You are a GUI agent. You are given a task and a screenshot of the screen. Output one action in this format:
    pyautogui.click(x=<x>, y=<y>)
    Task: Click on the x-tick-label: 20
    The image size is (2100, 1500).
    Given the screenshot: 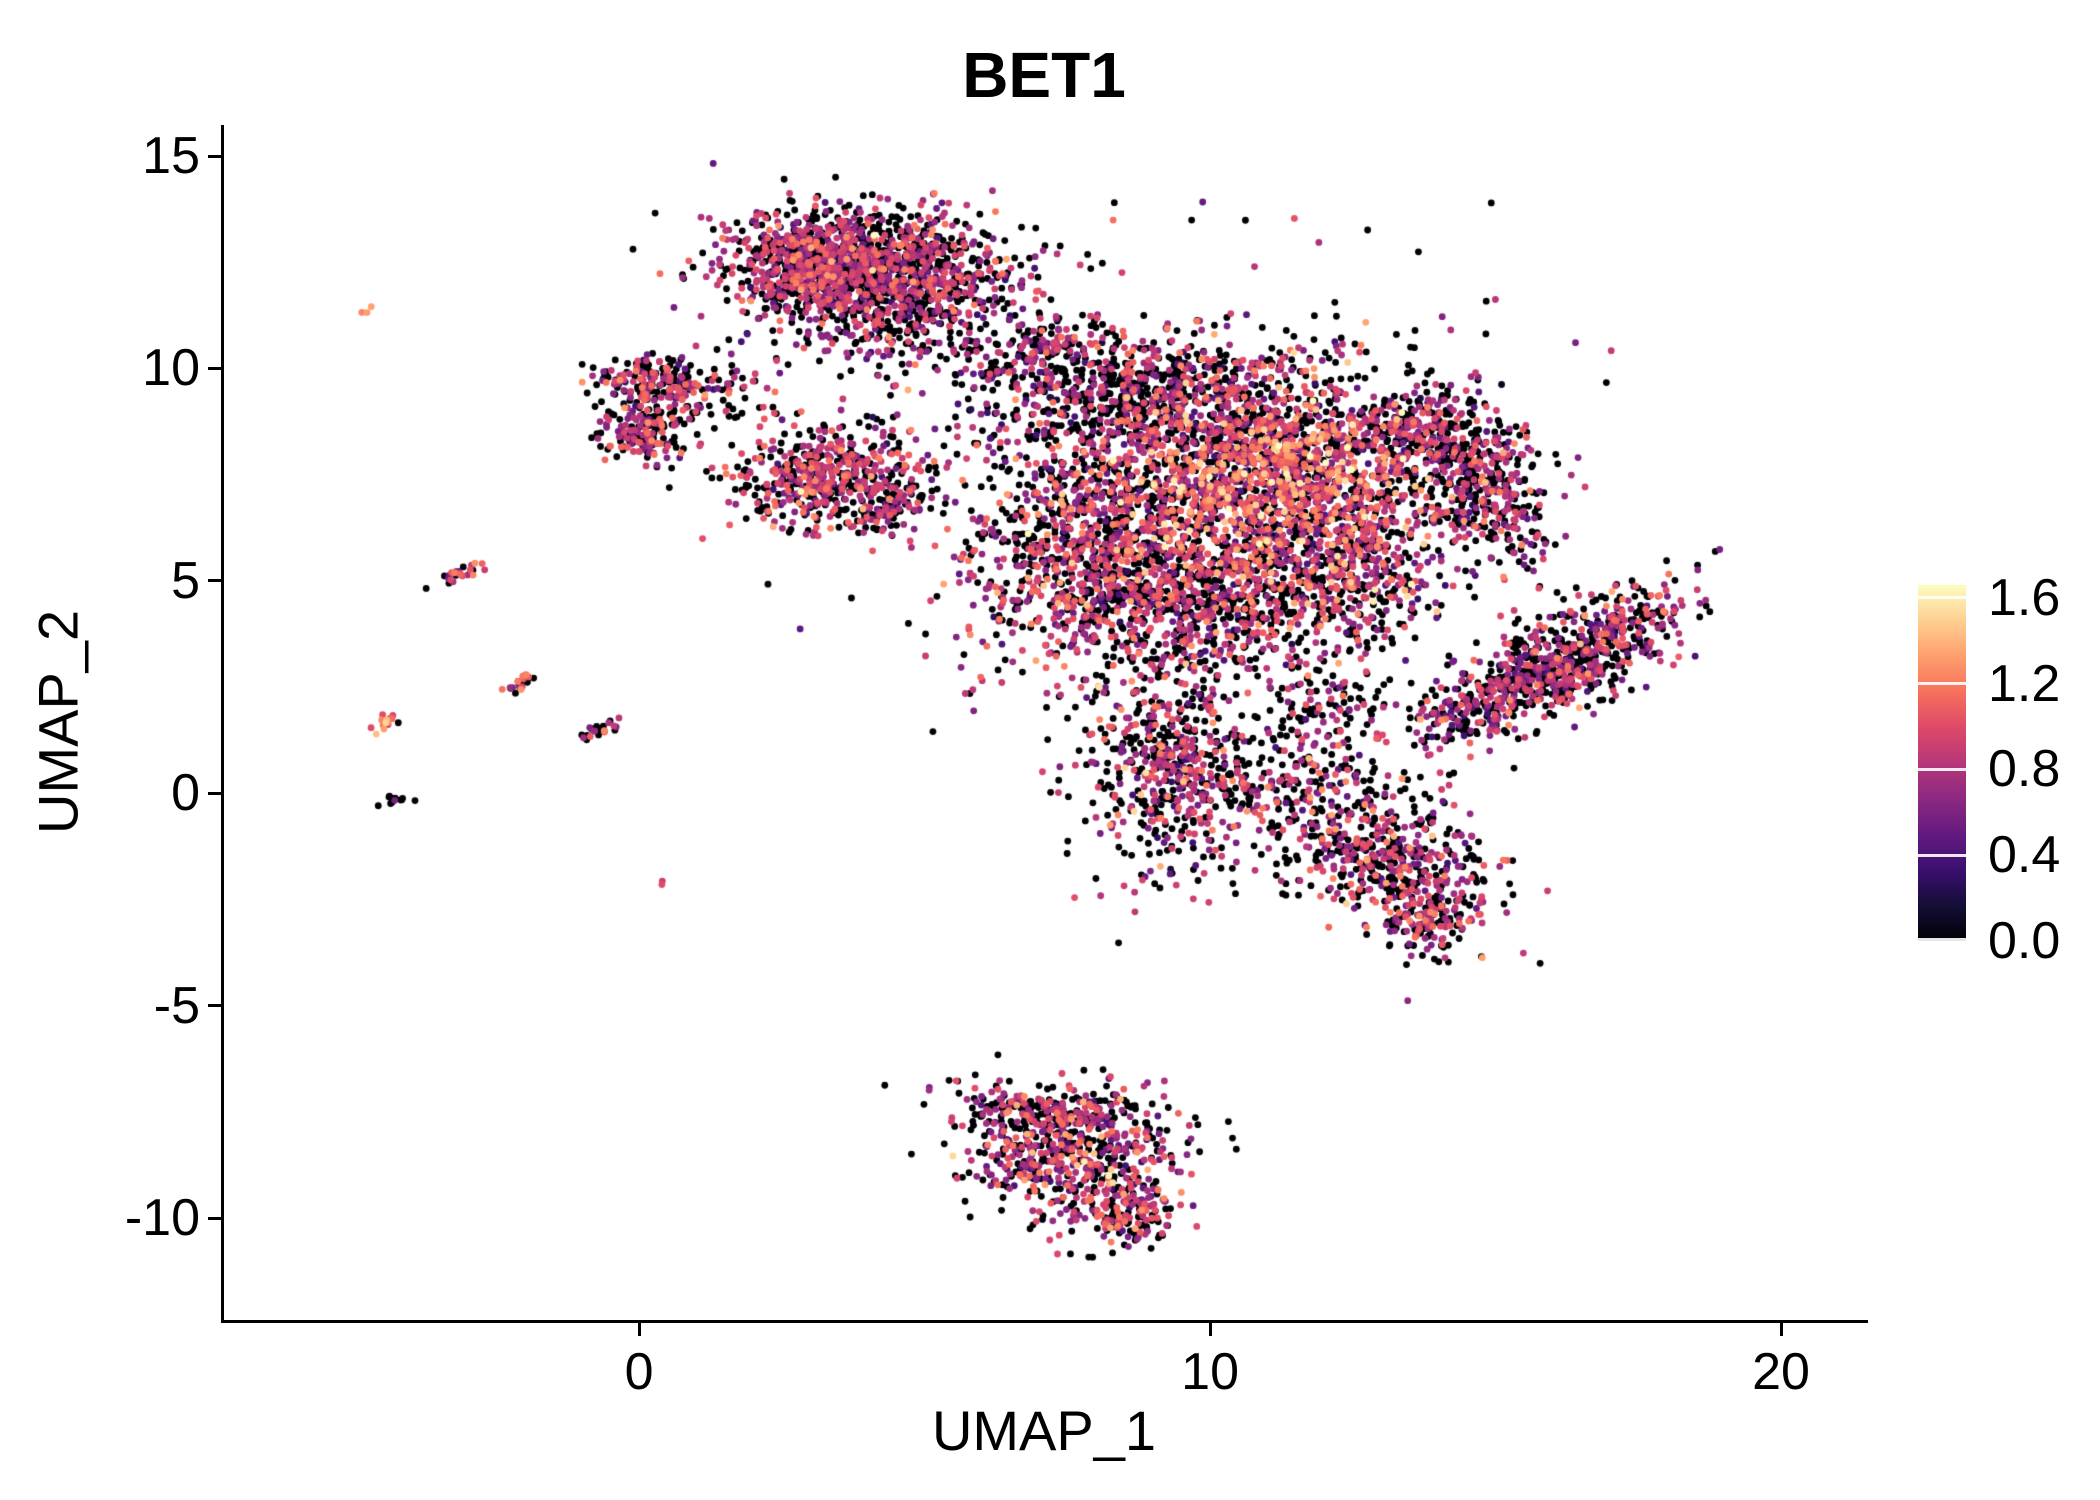 What is the action you would take?
    pyautogui.click(x=1781, y=1372)
    